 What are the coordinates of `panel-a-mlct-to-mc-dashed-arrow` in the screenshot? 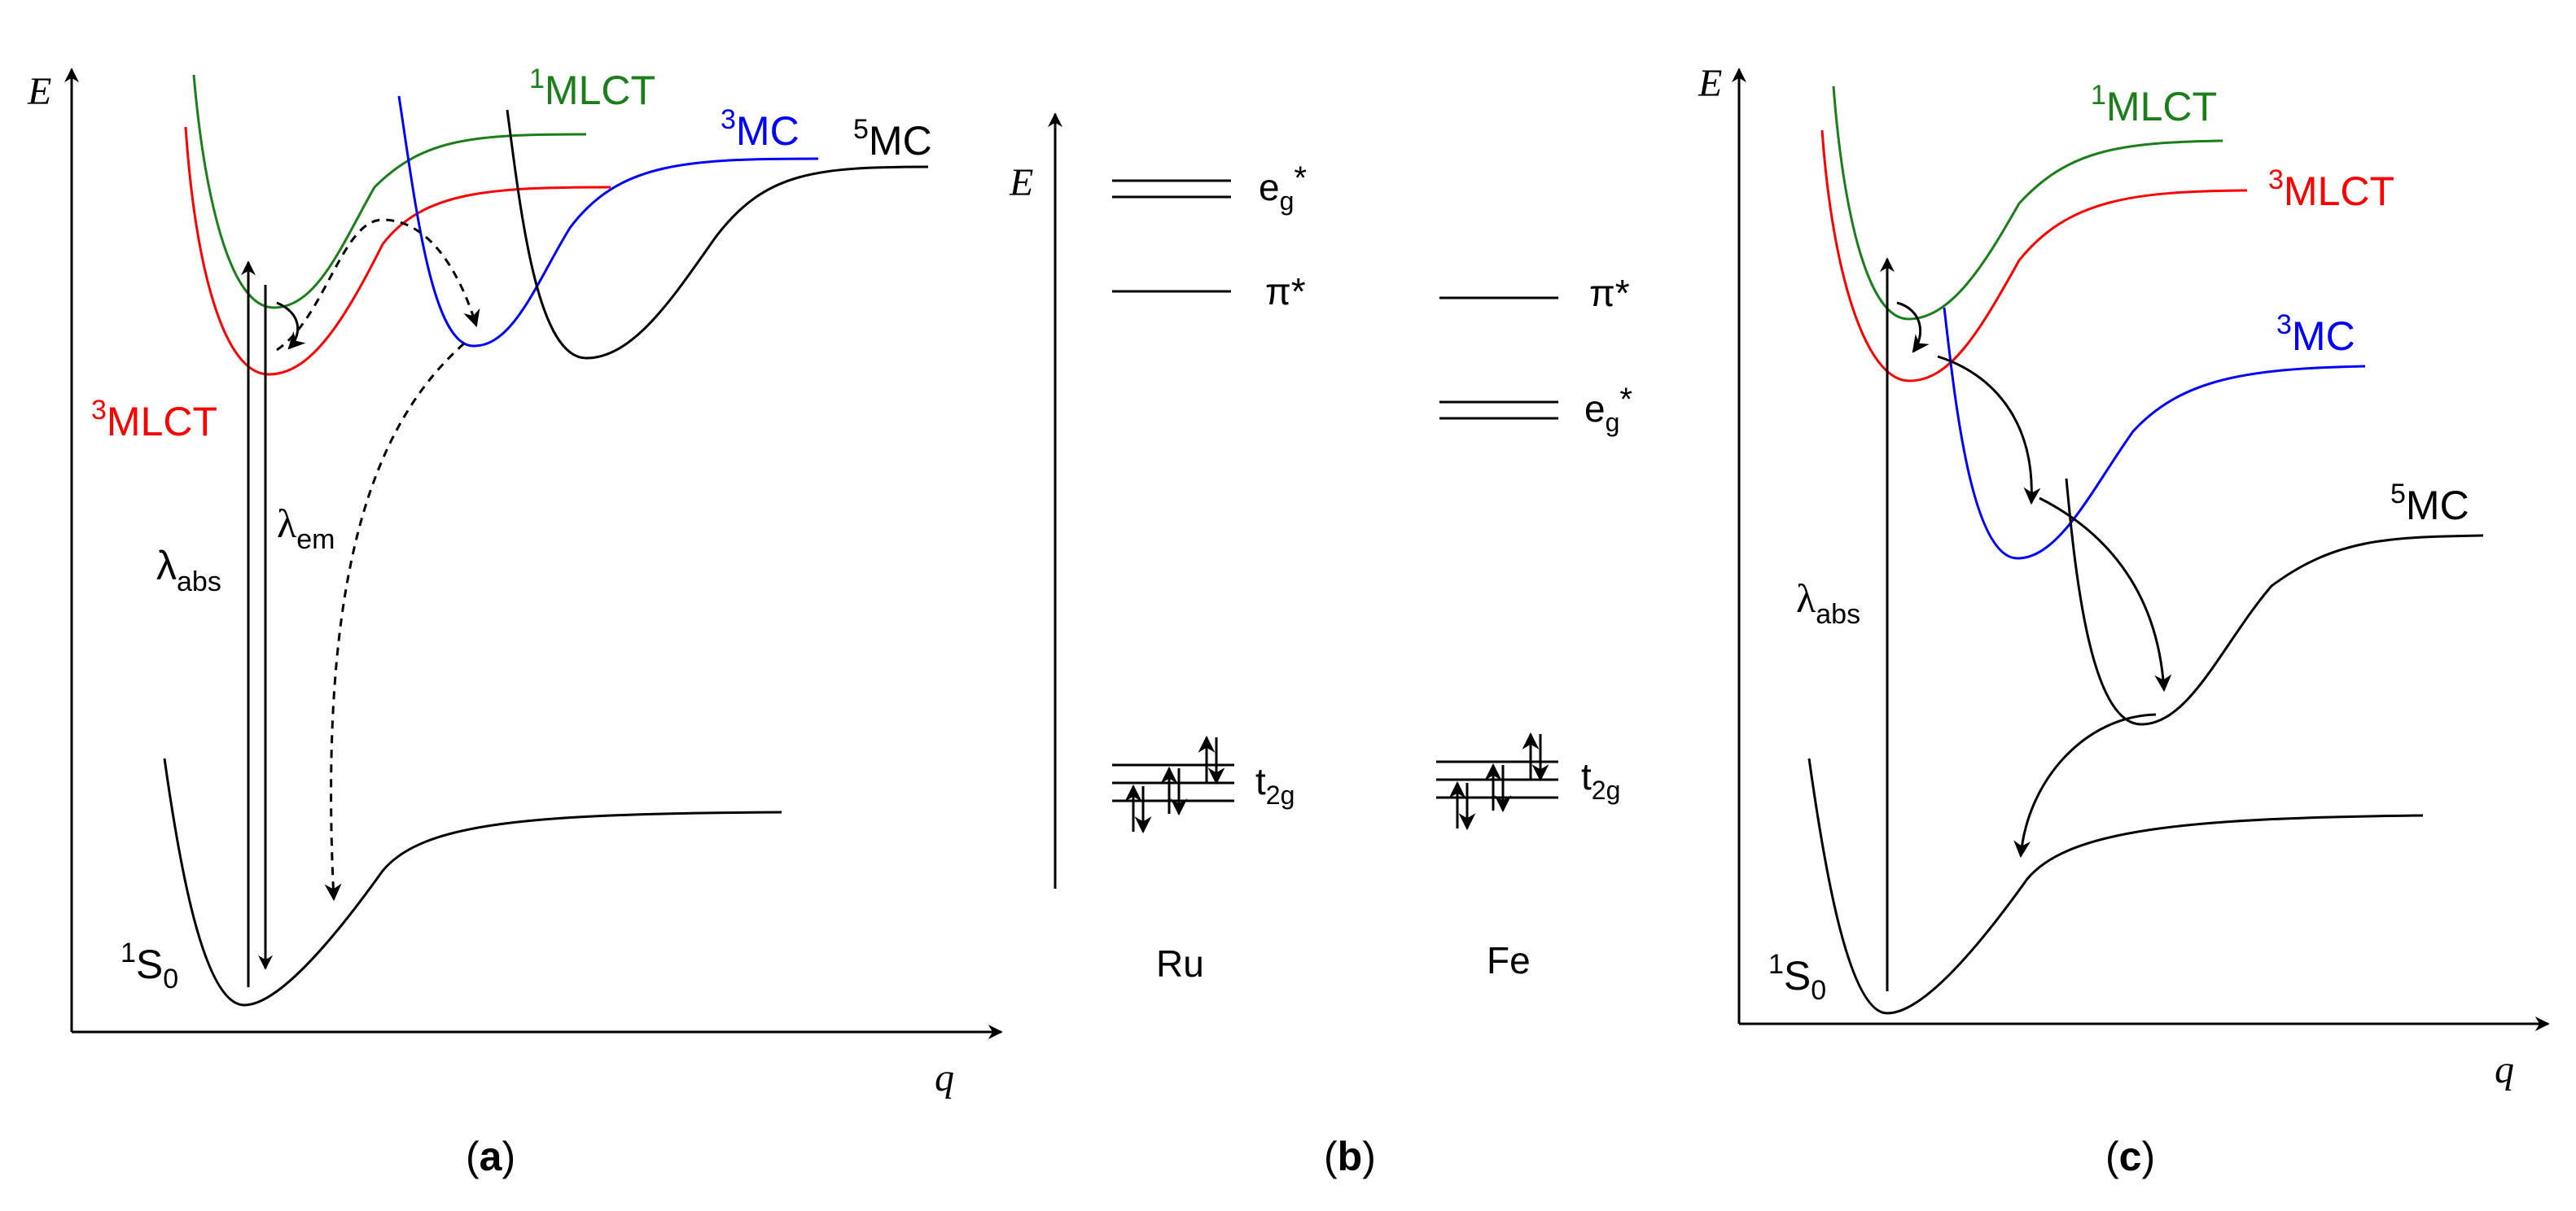 It's located at (378, 285).